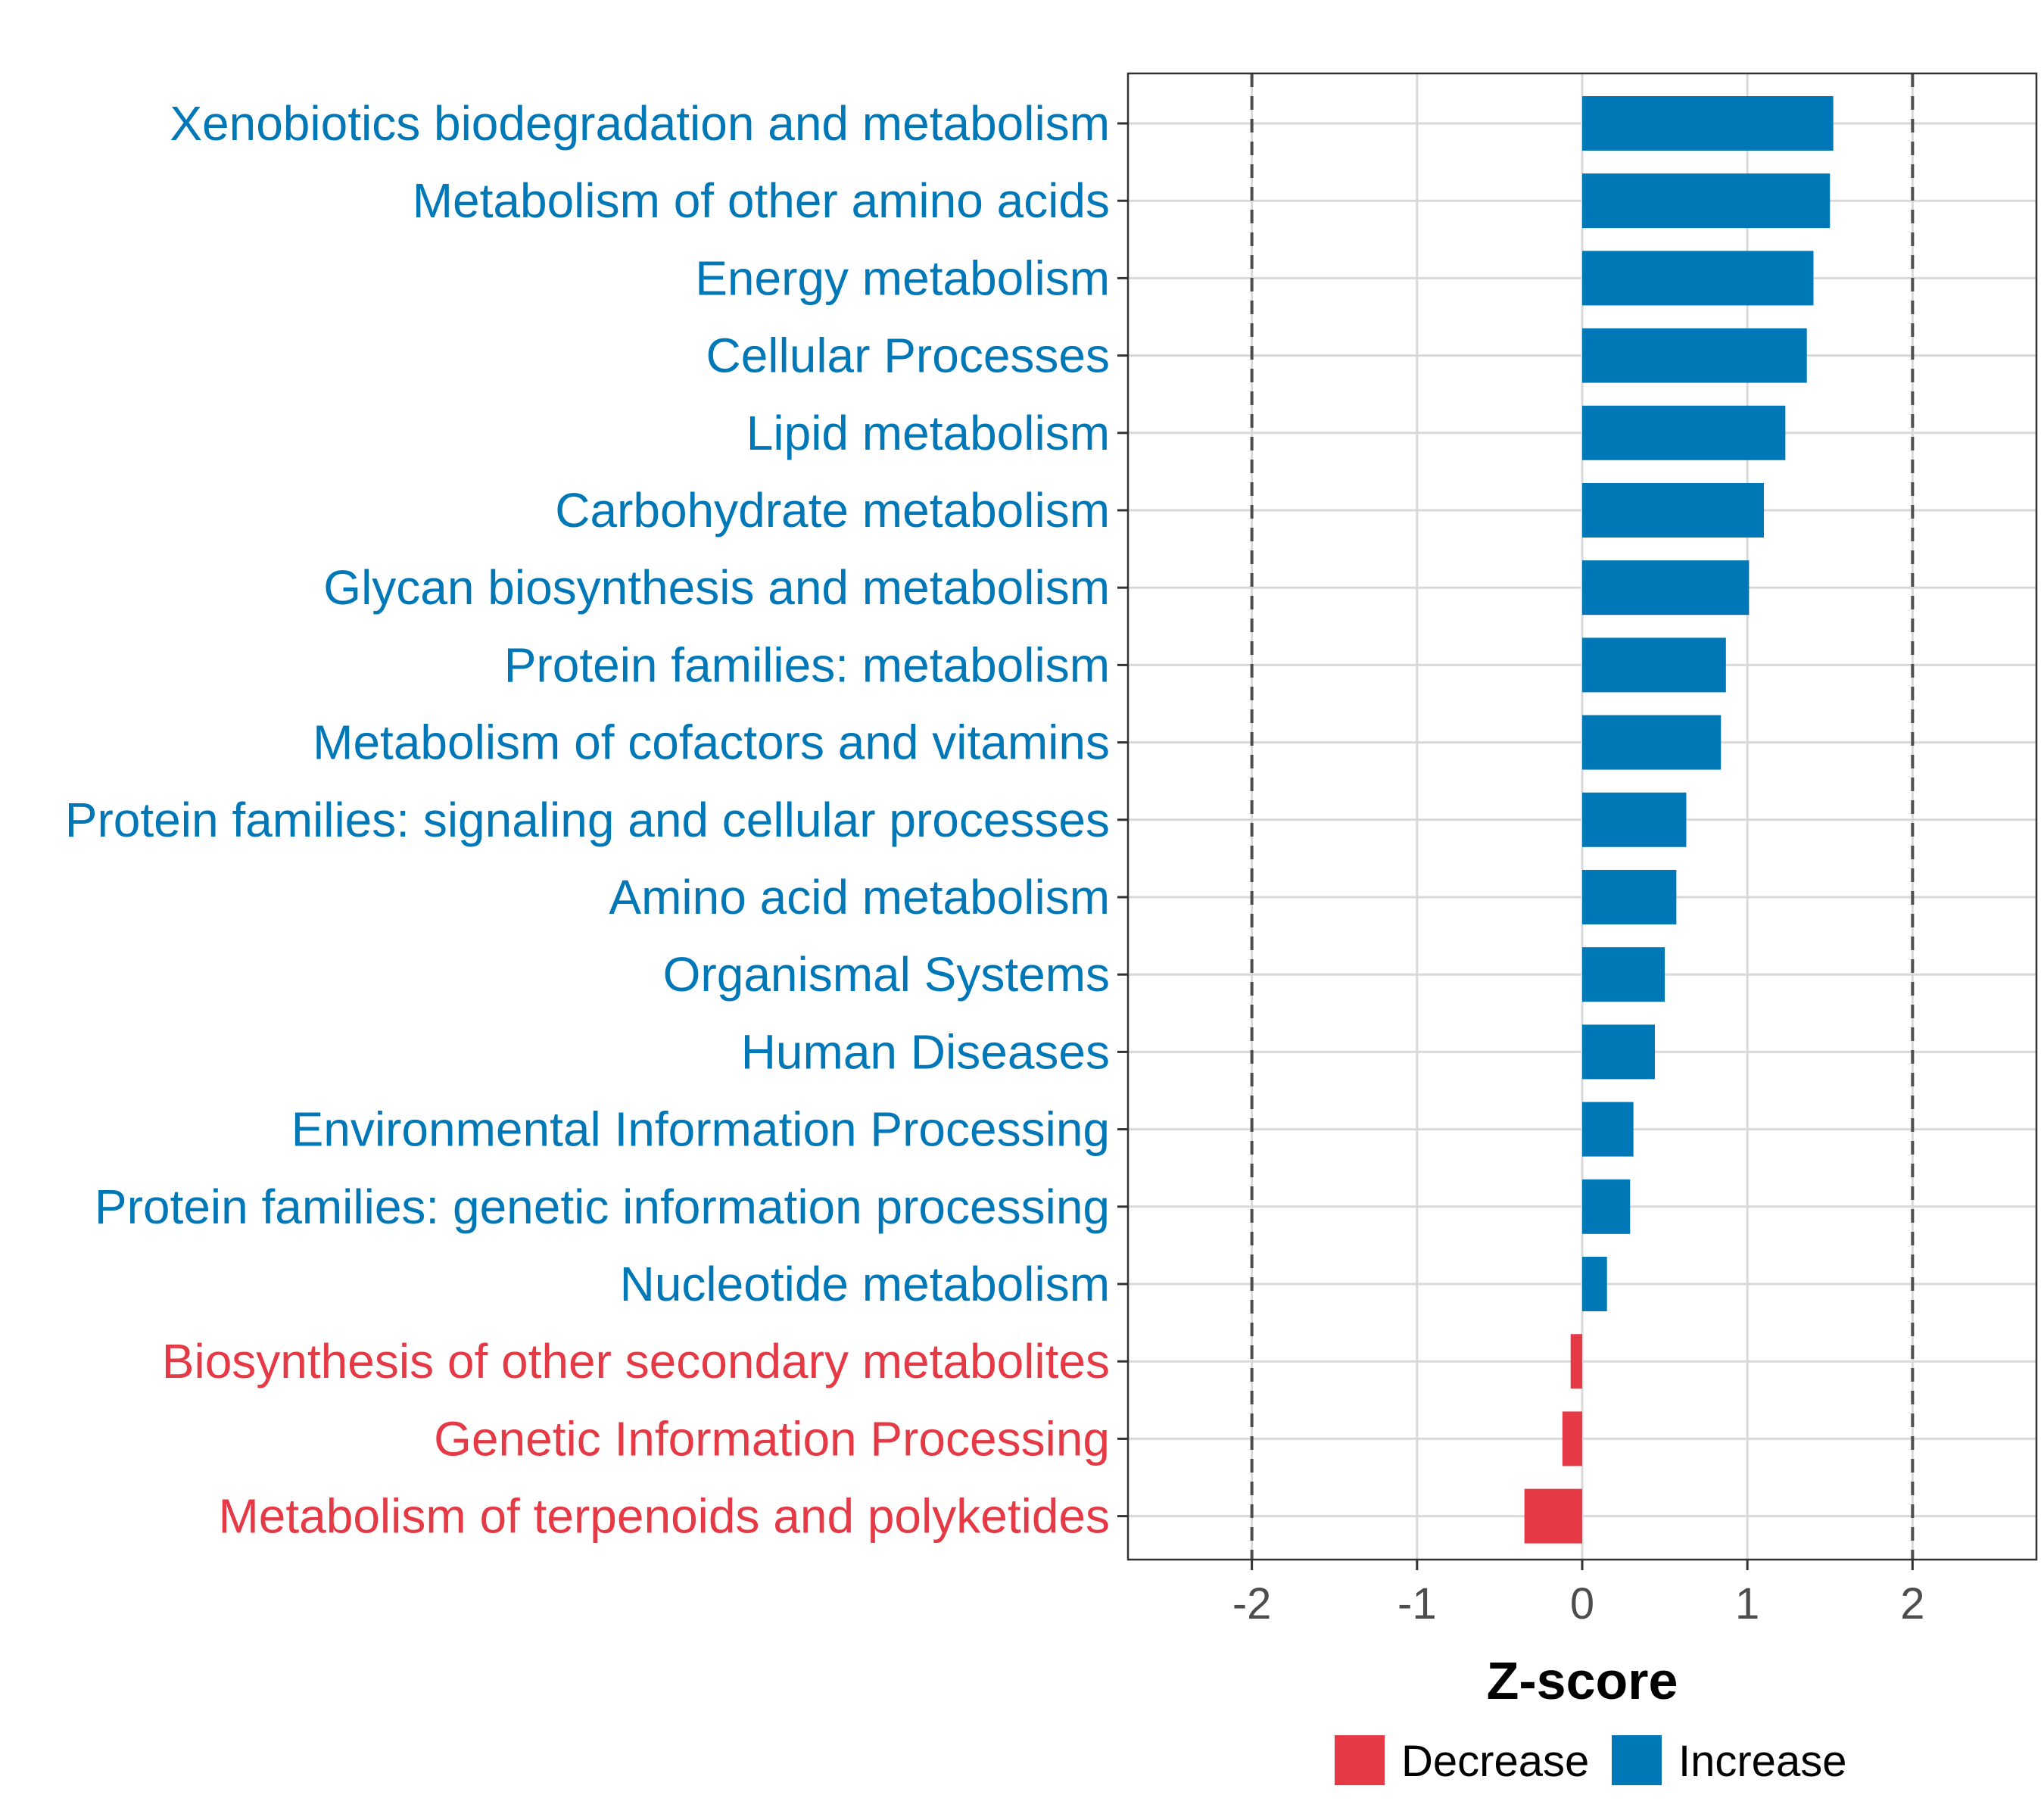 The height and width of the screenshot is (1817, 2044). I want to click on x-tick-label: 0, so click(1582, 1603).